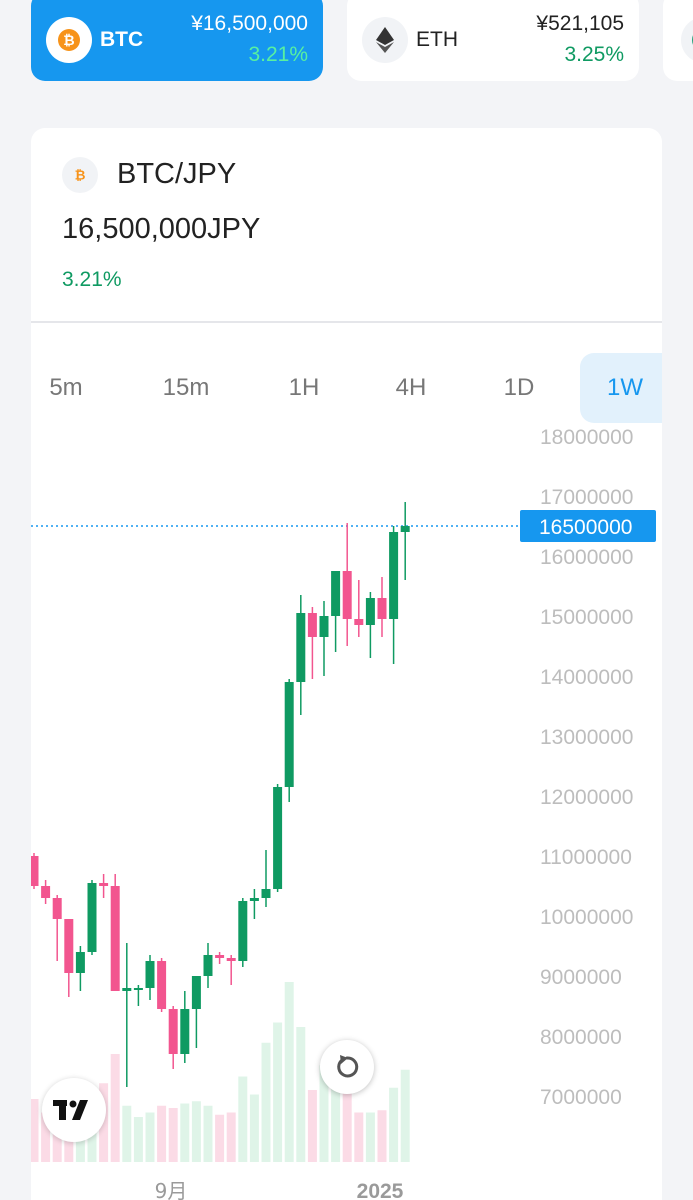 This screenshot has width=693, height=1200. I want to click on timeframe-tabs: 5m 15m 1H 4H 1D 1W, so click(346, 388).